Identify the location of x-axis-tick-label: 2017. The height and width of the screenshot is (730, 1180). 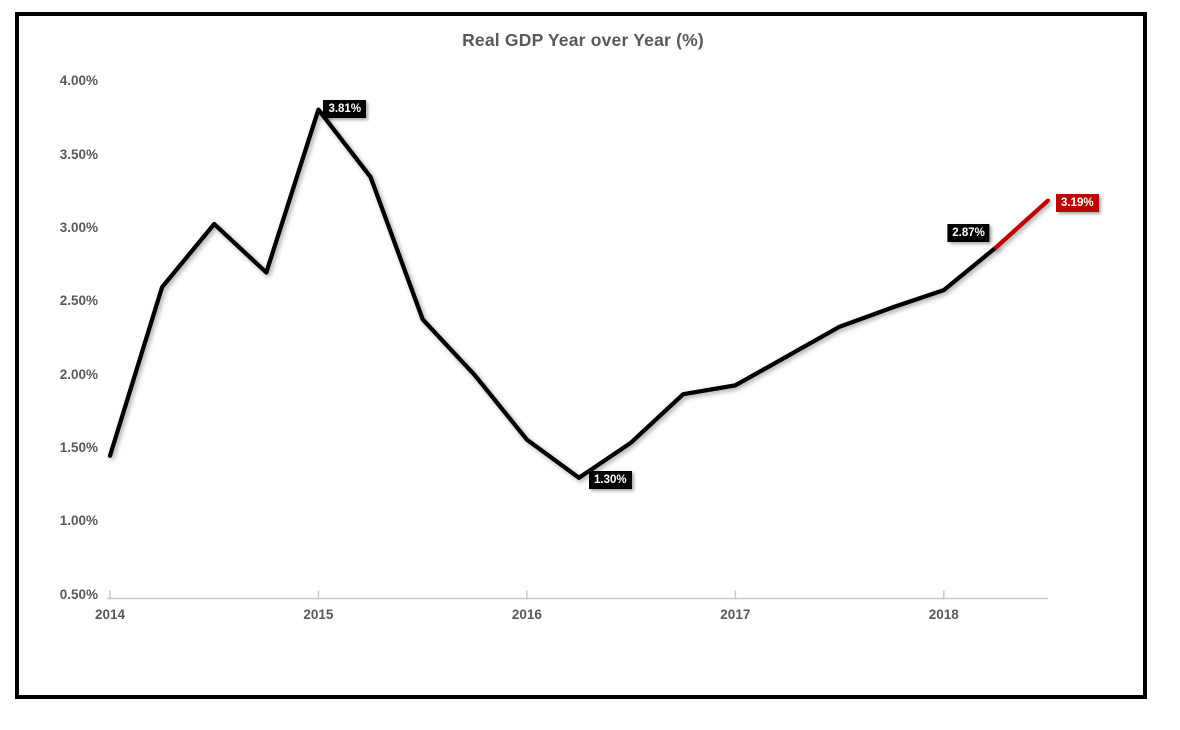
(735, 614).